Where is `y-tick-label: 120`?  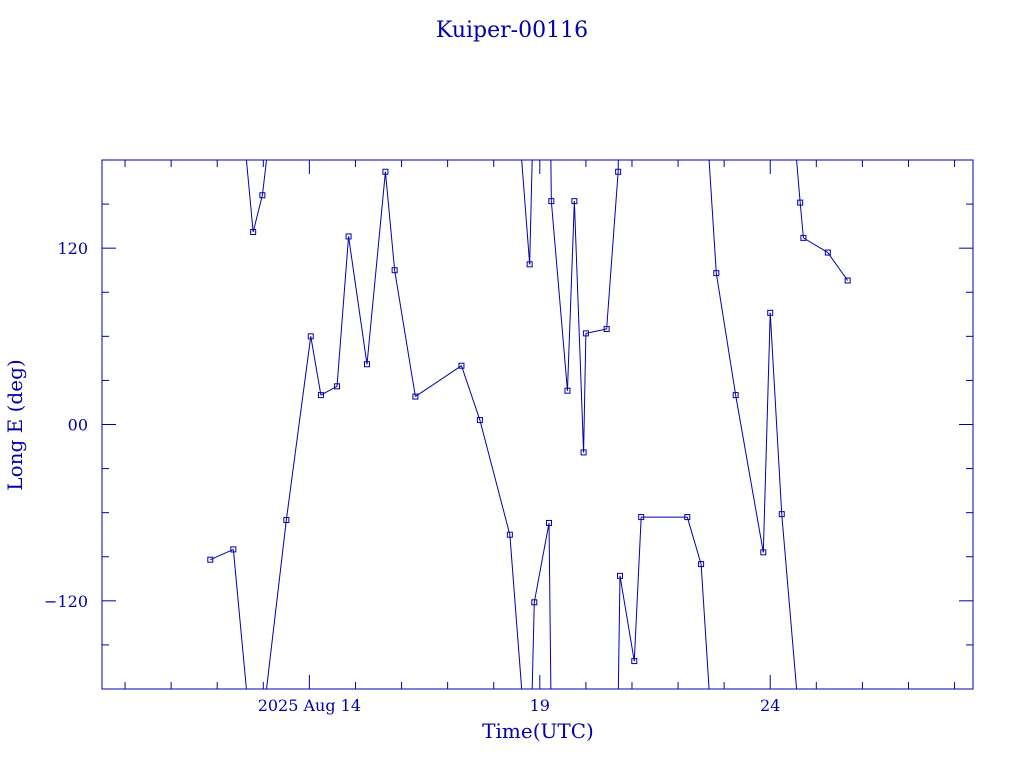 y-tick-label: 120 is located at coordinates (72, 248).